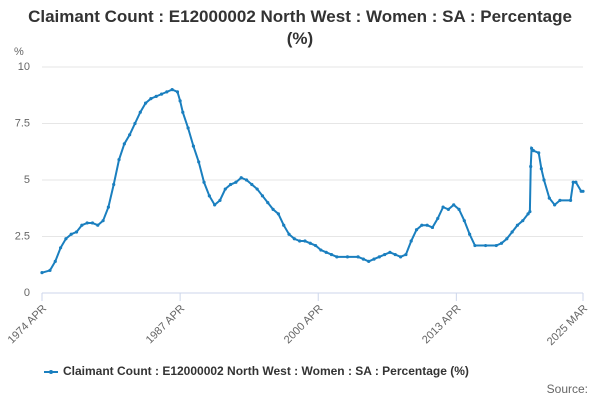  Describe the element at coordinates (24, 67) in the screenshot. I see `y-tick-label: 10` at that location.